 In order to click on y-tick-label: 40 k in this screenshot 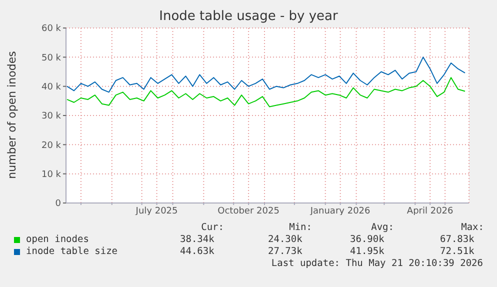, I will do `click(51, 87)`.